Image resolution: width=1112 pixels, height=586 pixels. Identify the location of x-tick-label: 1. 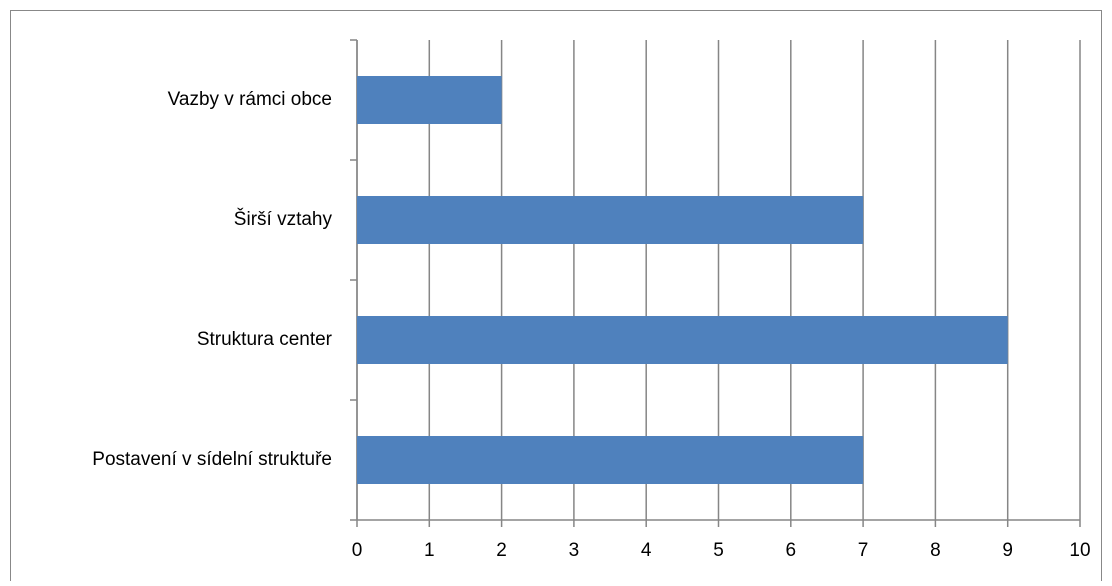
(429, 550).